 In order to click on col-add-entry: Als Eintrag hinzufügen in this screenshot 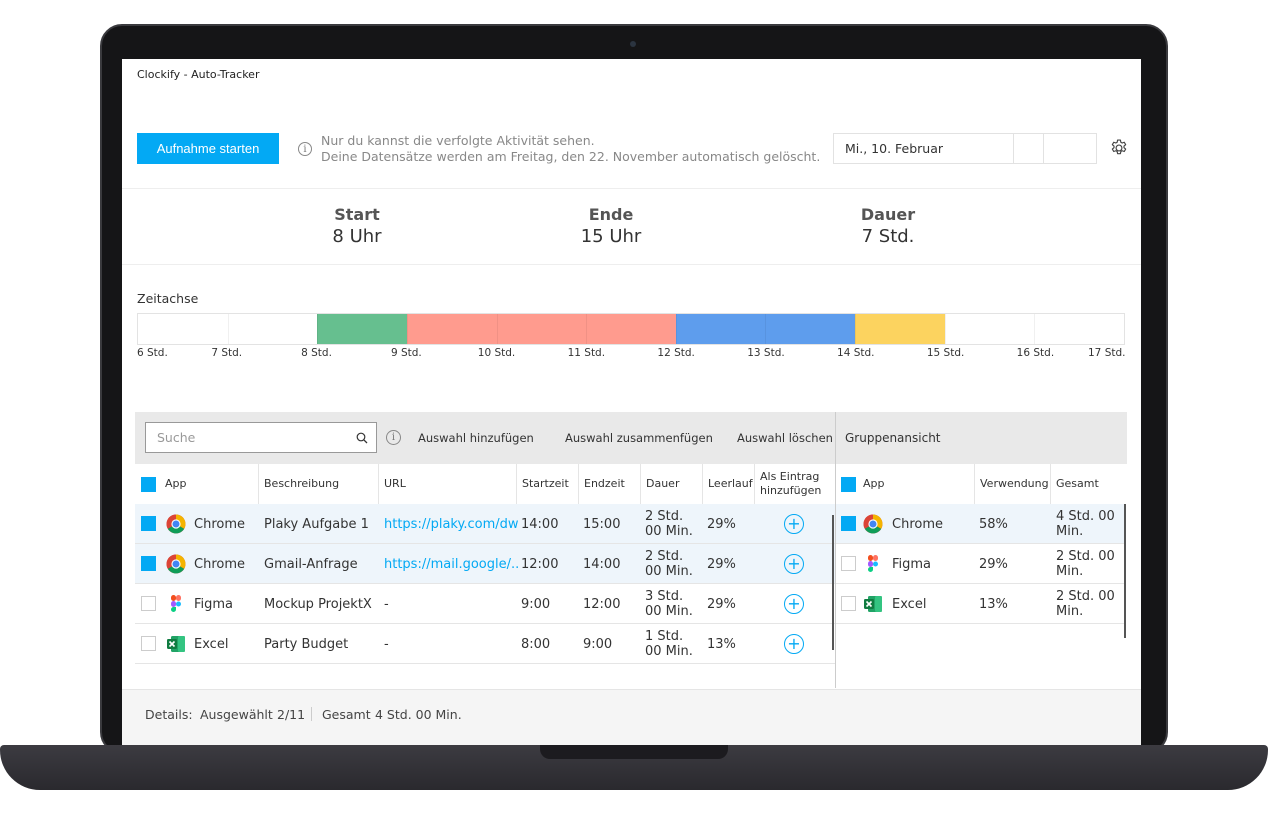, I will do `click(791, 484)`.